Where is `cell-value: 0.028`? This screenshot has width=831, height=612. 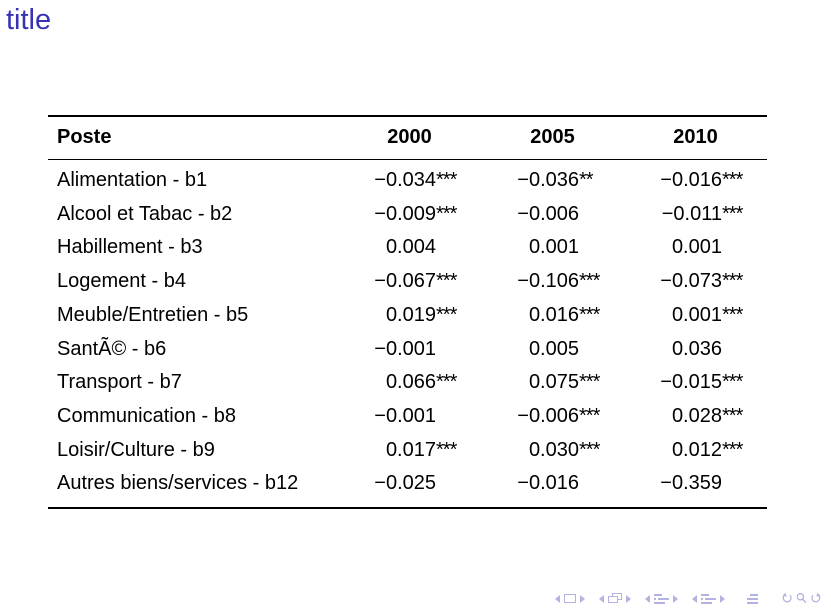
cell-value: 0.028 is located at coordinates (696, 415).